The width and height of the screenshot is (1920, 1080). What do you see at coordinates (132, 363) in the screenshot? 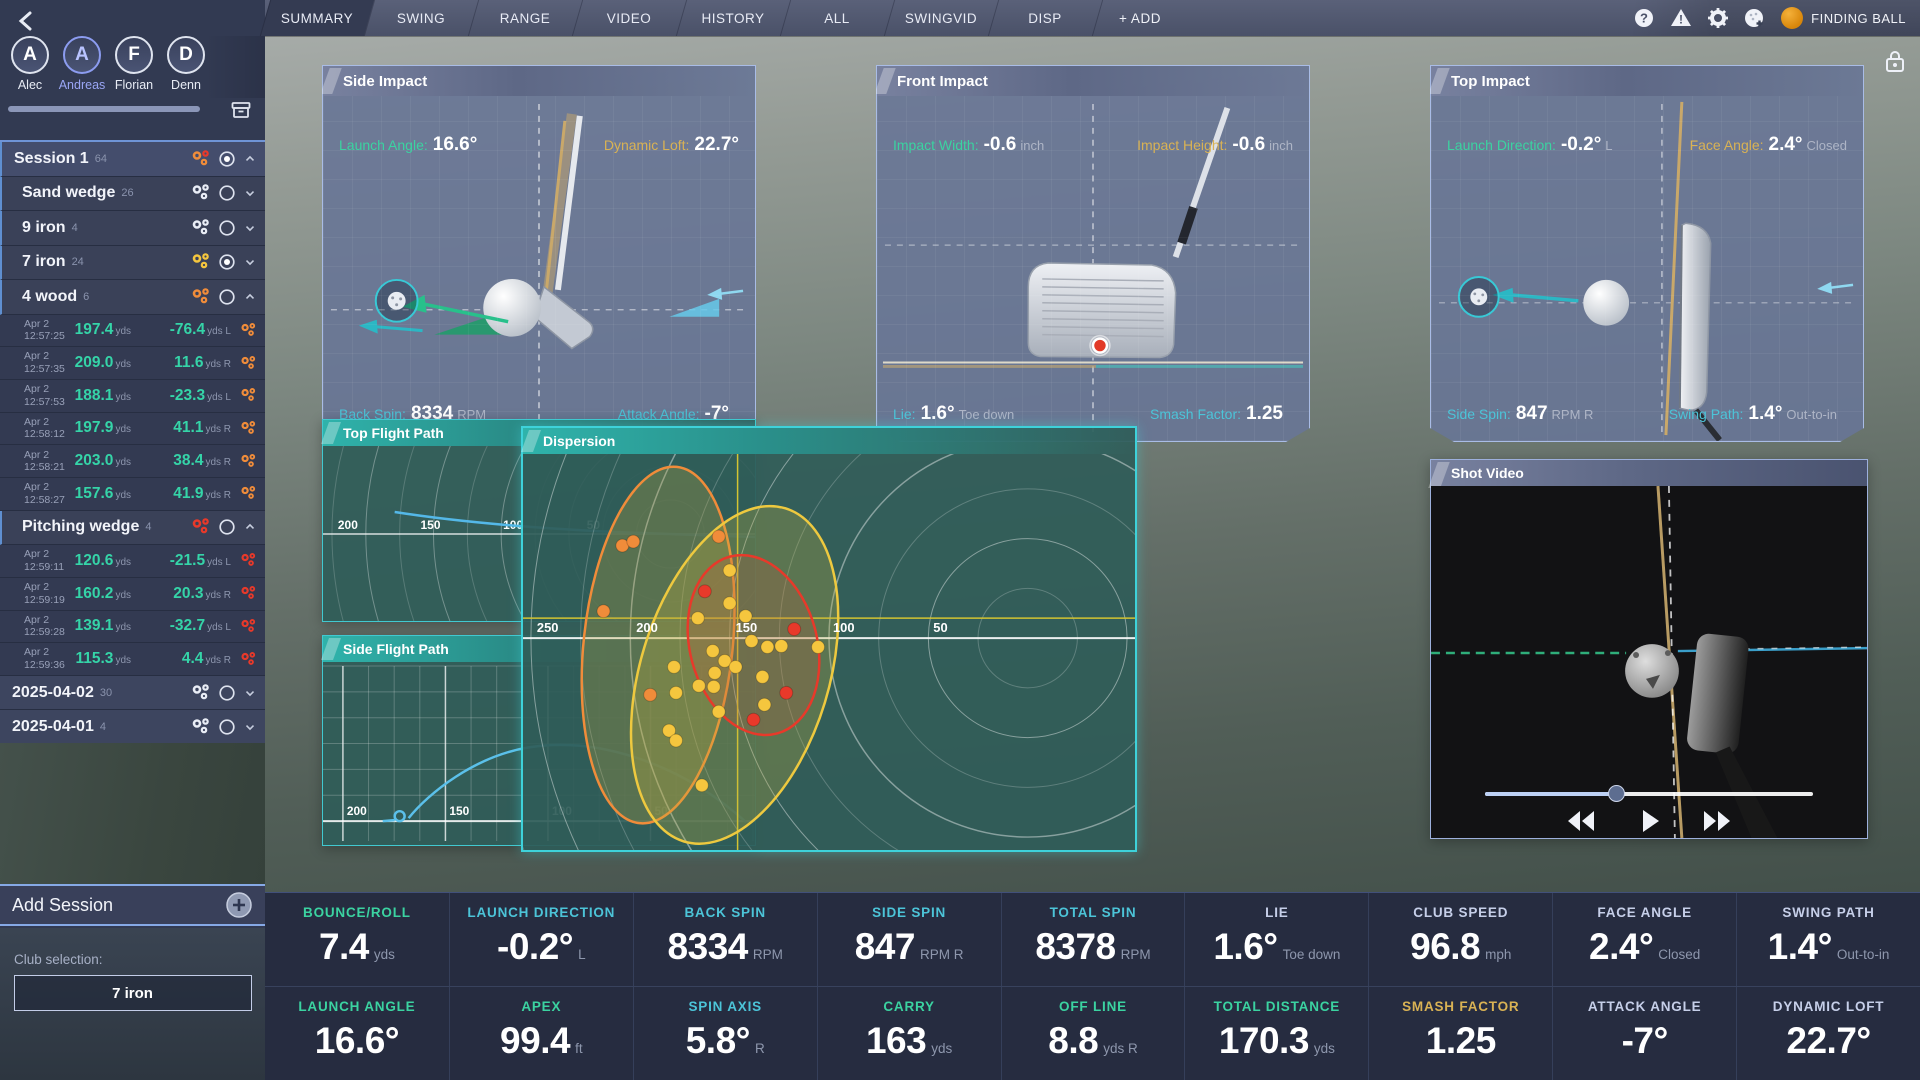
I see `shot-row: Apr 2 12:57:35 209.0 yds 11.6 yds R` at bounding box center [132, 363].